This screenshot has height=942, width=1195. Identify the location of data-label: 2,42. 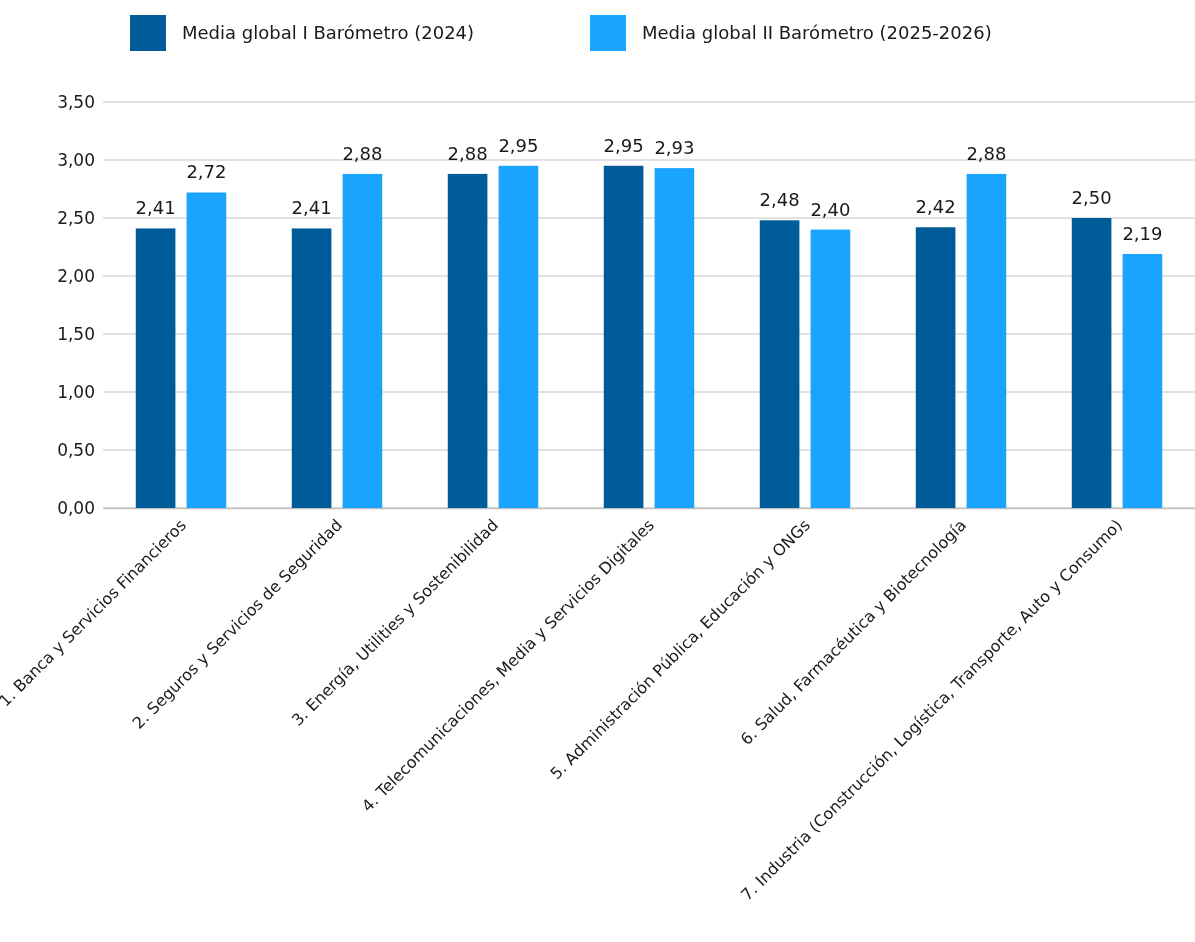
(935, 207).